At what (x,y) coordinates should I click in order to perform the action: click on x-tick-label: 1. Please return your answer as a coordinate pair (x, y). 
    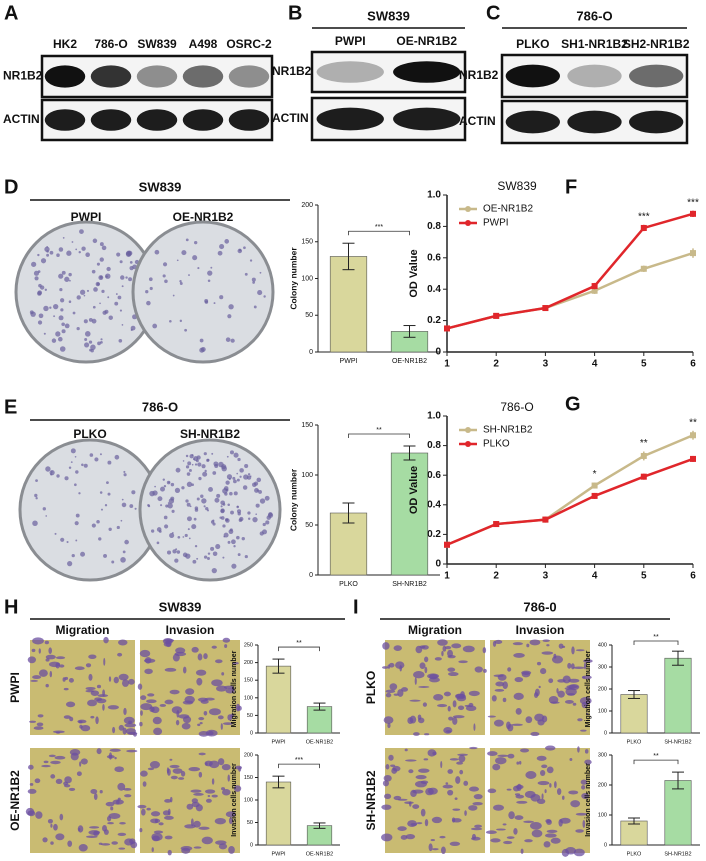
    Looking at the image, I should click on (447, 576).